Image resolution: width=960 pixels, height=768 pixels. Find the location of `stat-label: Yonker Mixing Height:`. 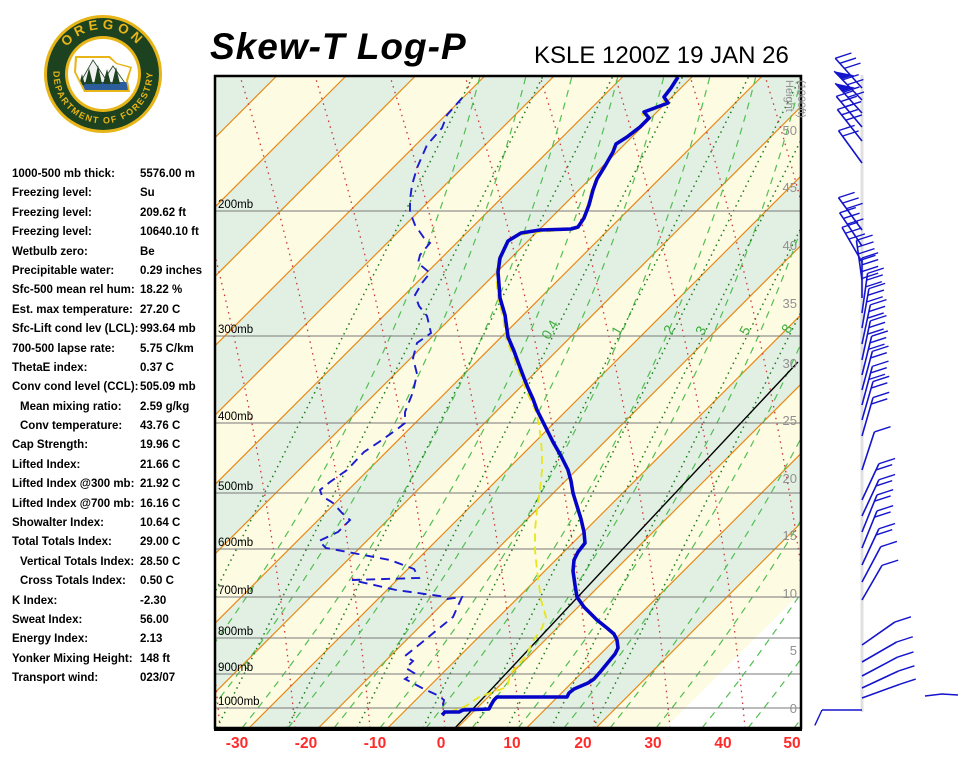

stat-label: Yonker Mixing Height: is located at coordinates (72, 658).